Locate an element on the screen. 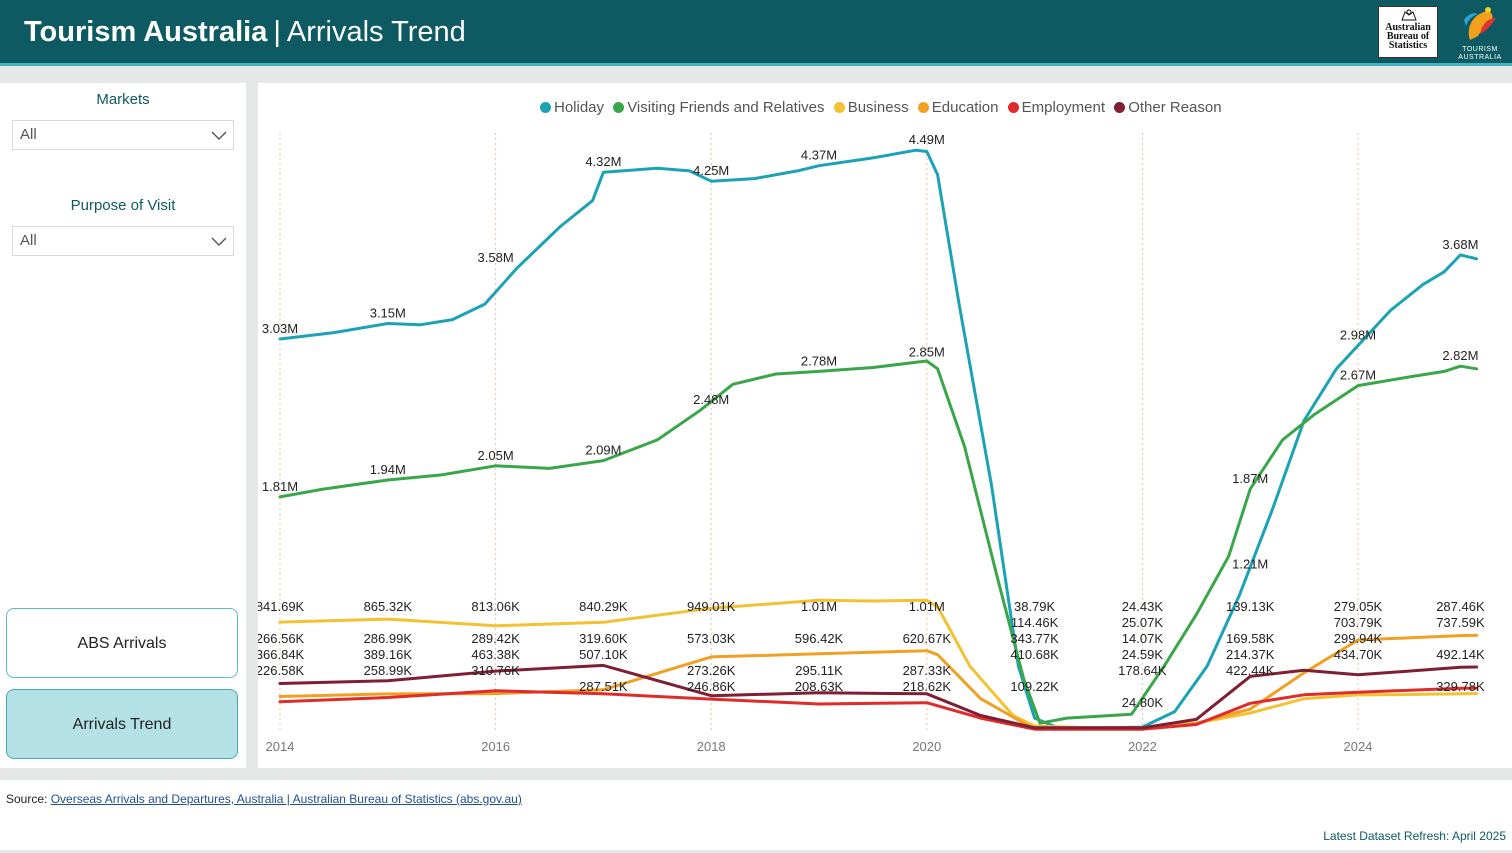 The image size is (1512, 853). source-prefix: Source: is located at coordinates (28, 799).